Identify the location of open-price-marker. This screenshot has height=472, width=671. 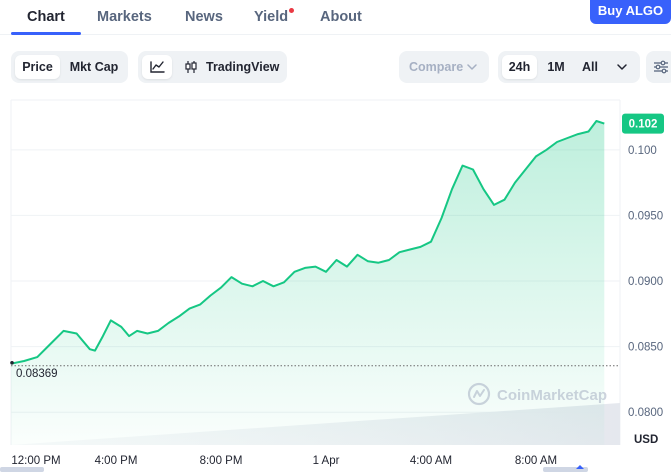
(12, 363).